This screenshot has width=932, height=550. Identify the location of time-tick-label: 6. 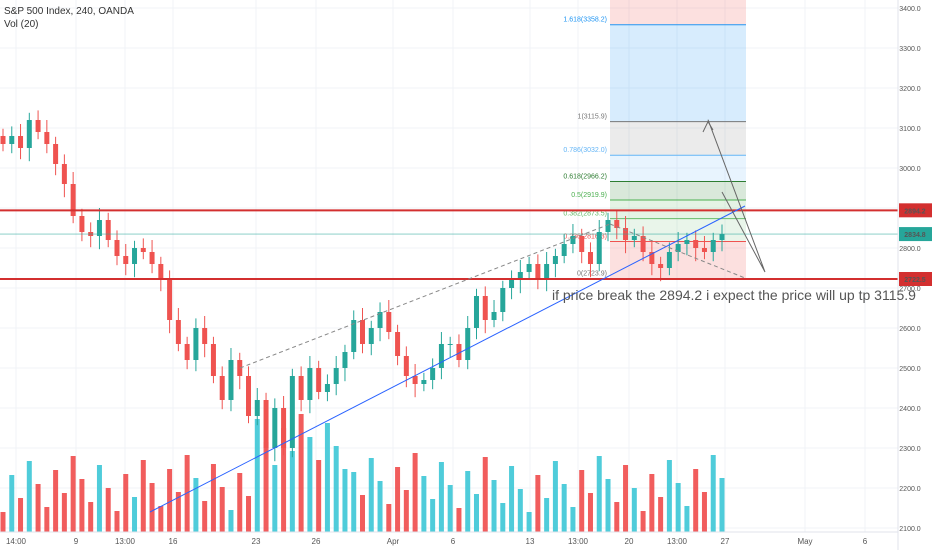
(453, 541).